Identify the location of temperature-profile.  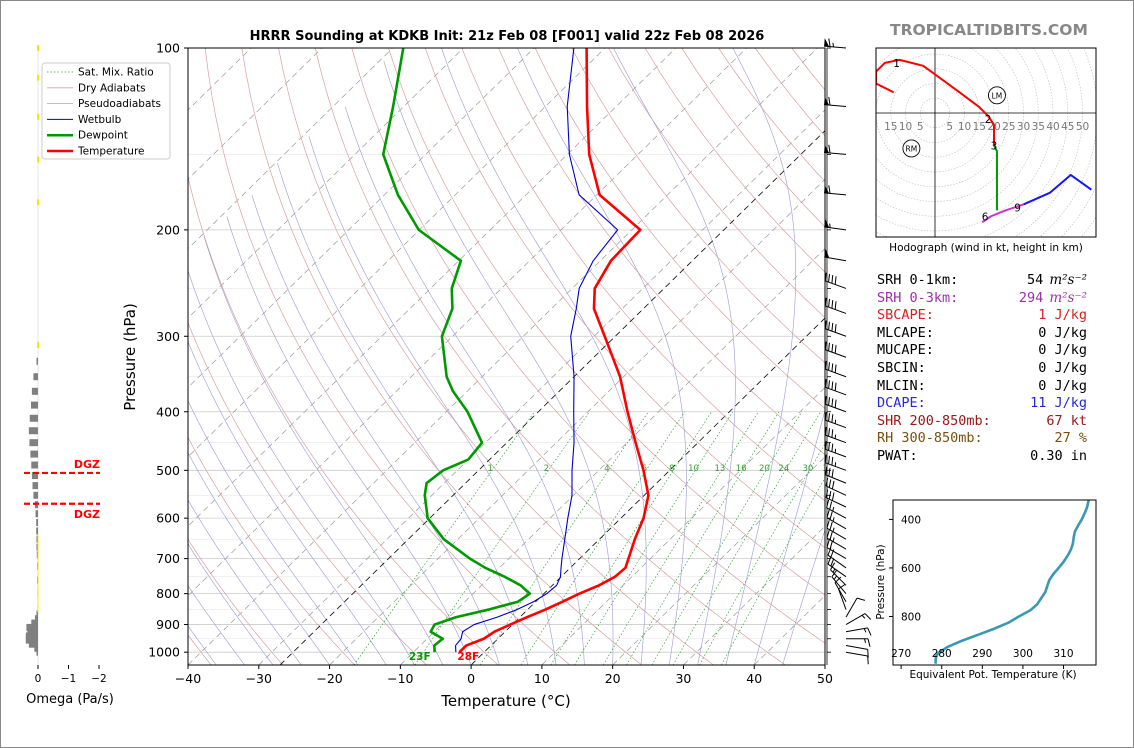
(554, 351).